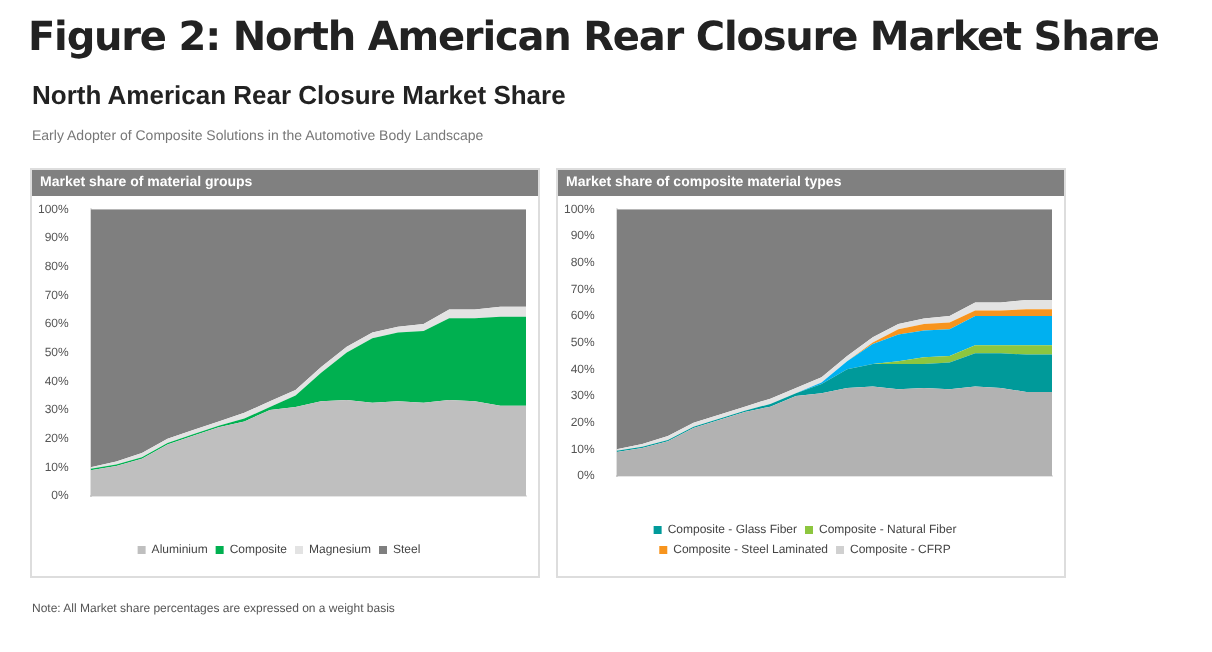 This screenshot has width=1212, height=652. What do you see at coordinates (299, 95) in the screenshot?
I see `text: North American Rear Closure Market Share` at bounding box center [299, 95].